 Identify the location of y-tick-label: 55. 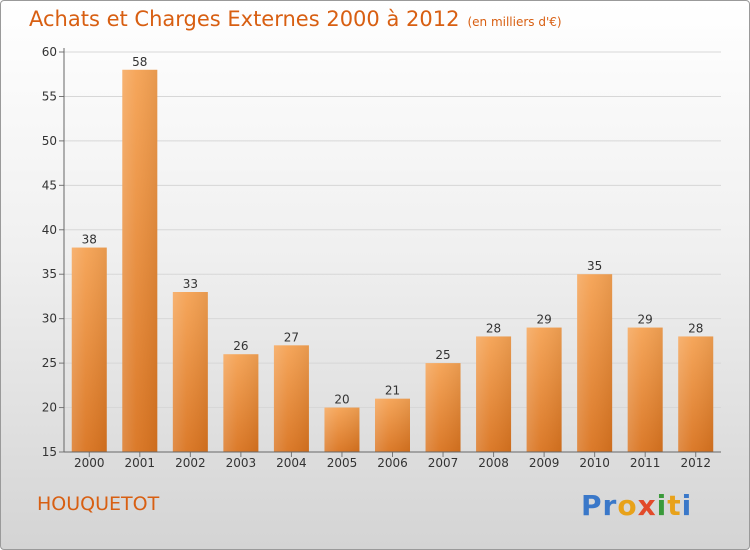
(49, 96).